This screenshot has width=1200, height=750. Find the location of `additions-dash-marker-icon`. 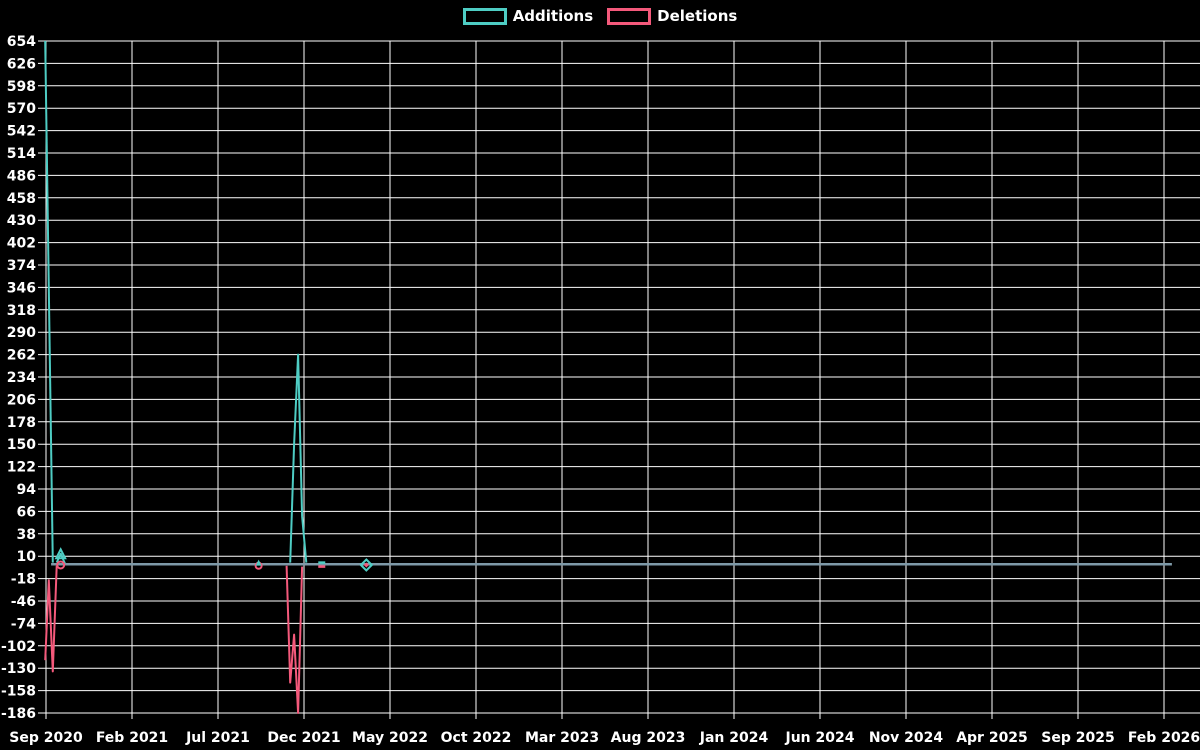

additions-dash-marker-icon is located at coordinates (322, 562).